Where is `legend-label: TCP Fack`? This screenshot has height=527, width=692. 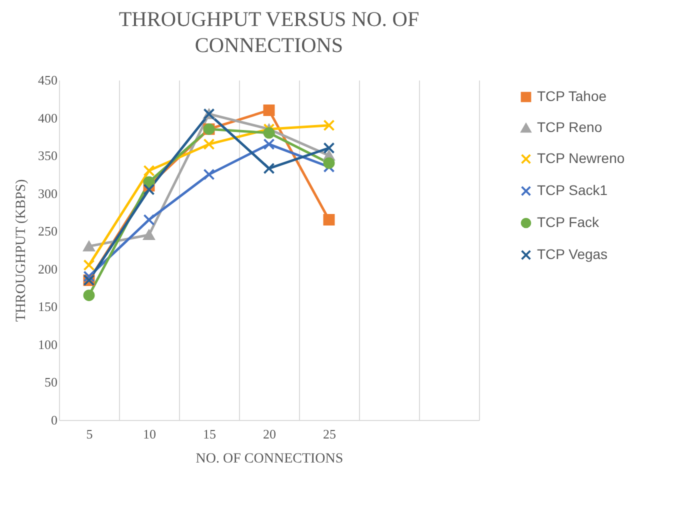 legend-label: TCP Fack is located at coordinates (568, 222).